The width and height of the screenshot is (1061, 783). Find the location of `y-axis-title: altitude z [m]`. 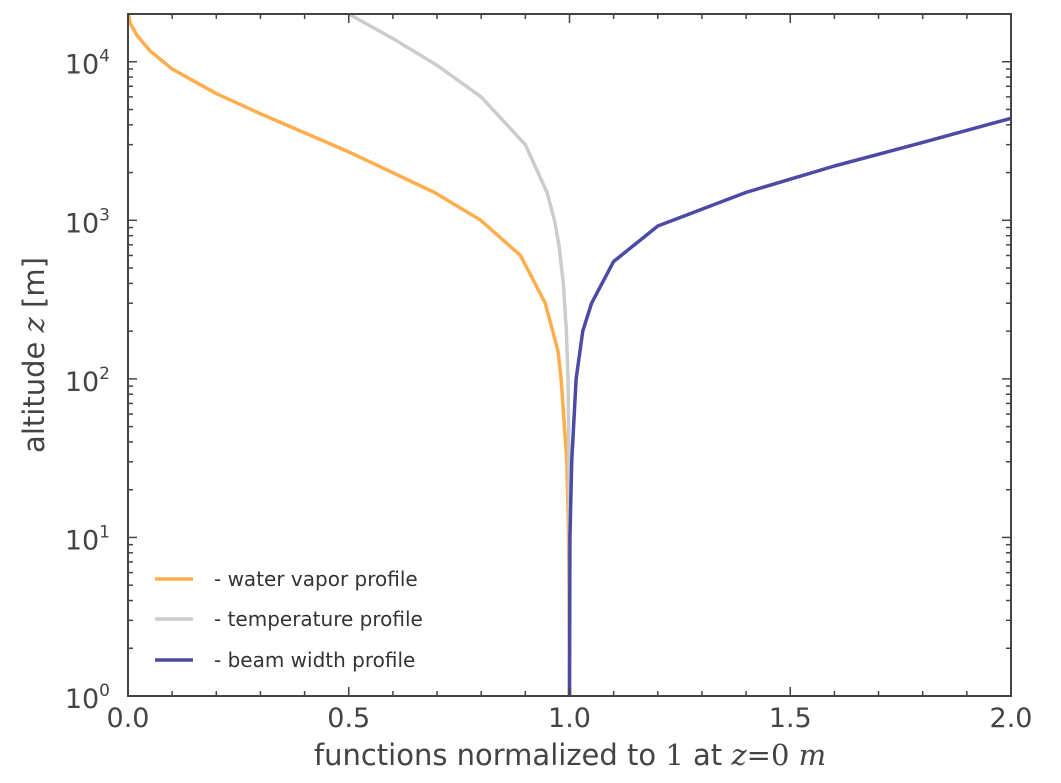

y-axis-title: altitude z [m] is located at coordinates (34, 355).